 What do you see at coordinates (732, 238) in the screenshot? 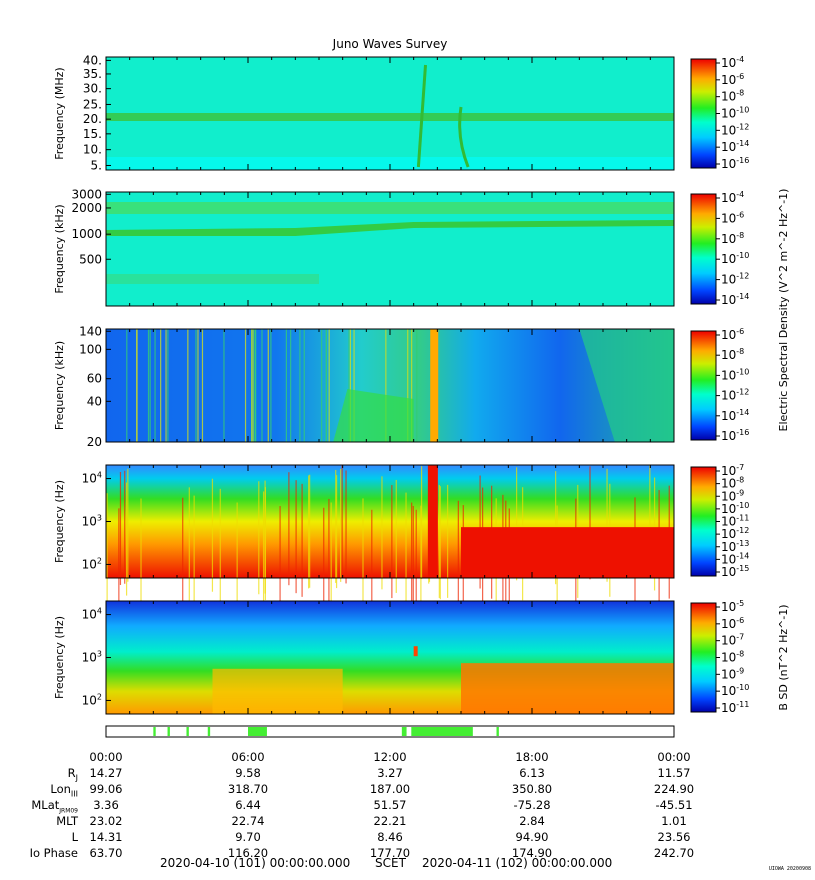
I see `colorbar-tick-label: 10⁻⁸` at bounding box center [732, 238].